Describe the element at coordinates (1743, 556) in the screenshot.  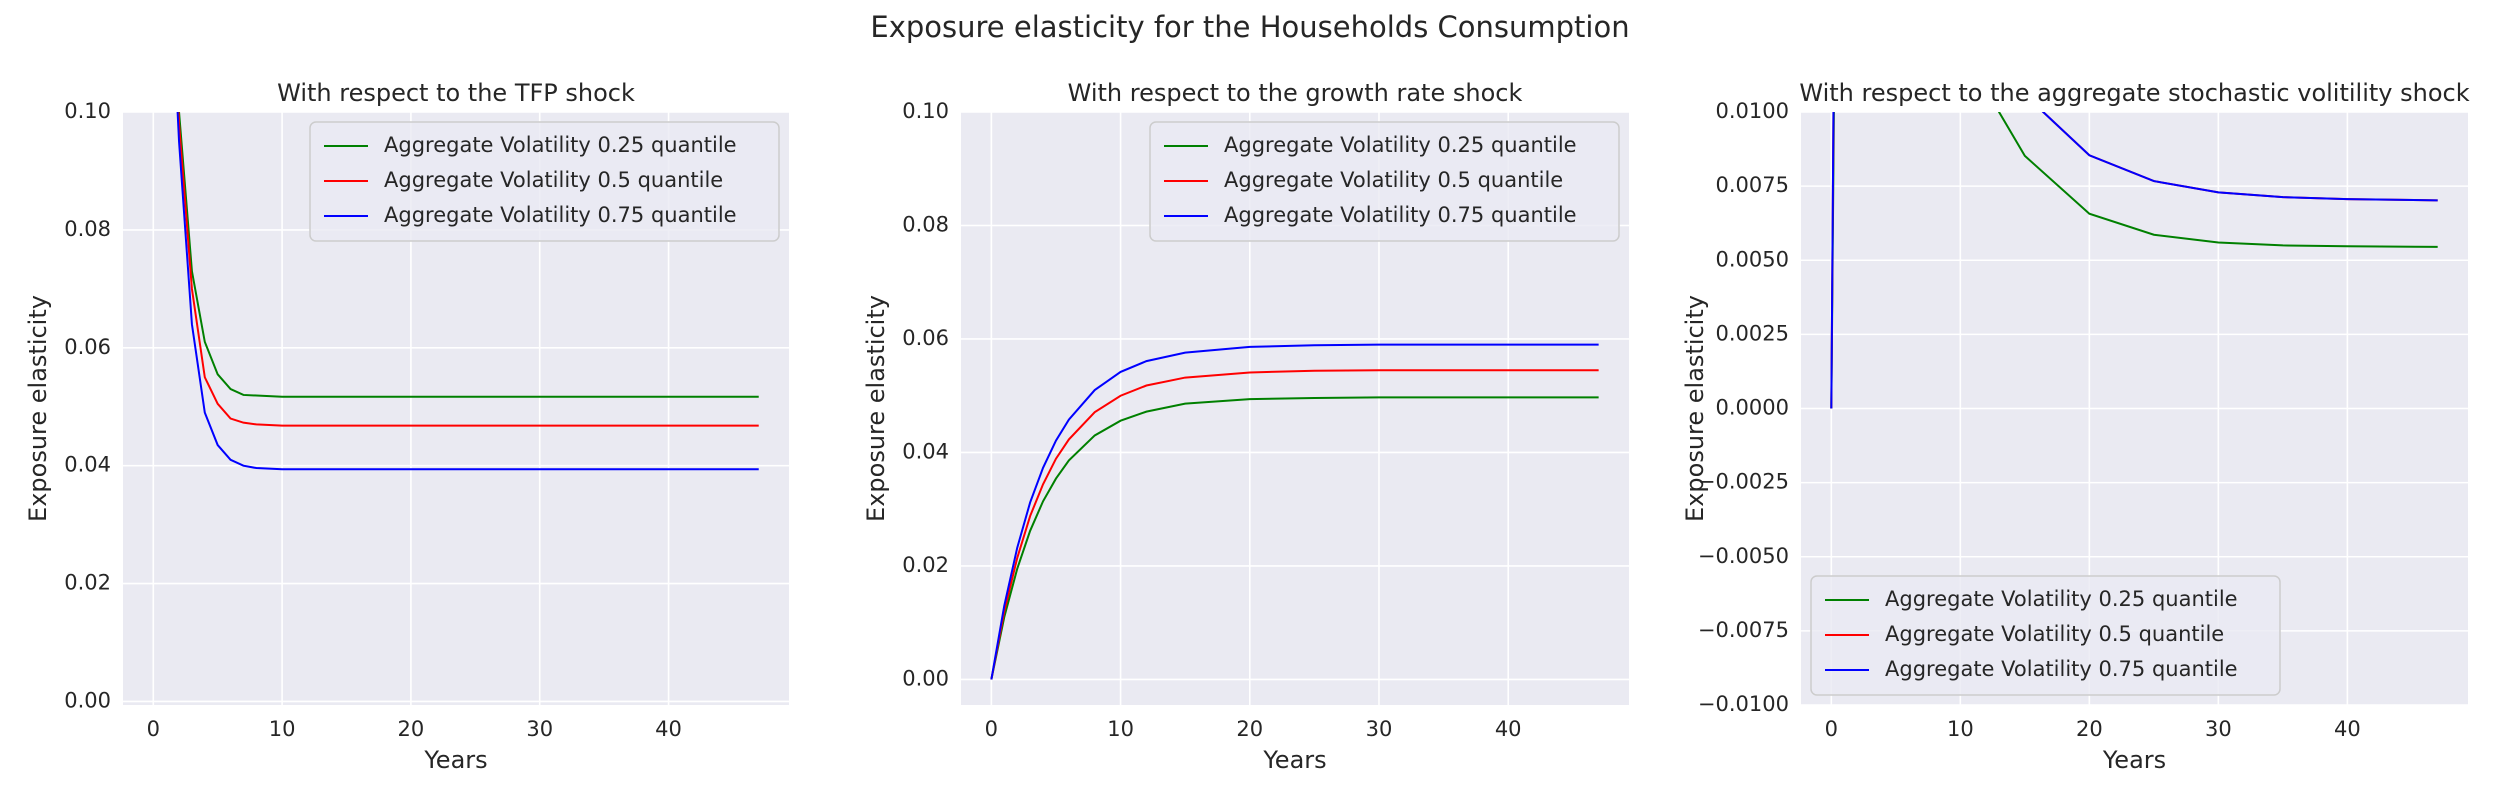
I see `y-tick-label: −0.0050` at that location.